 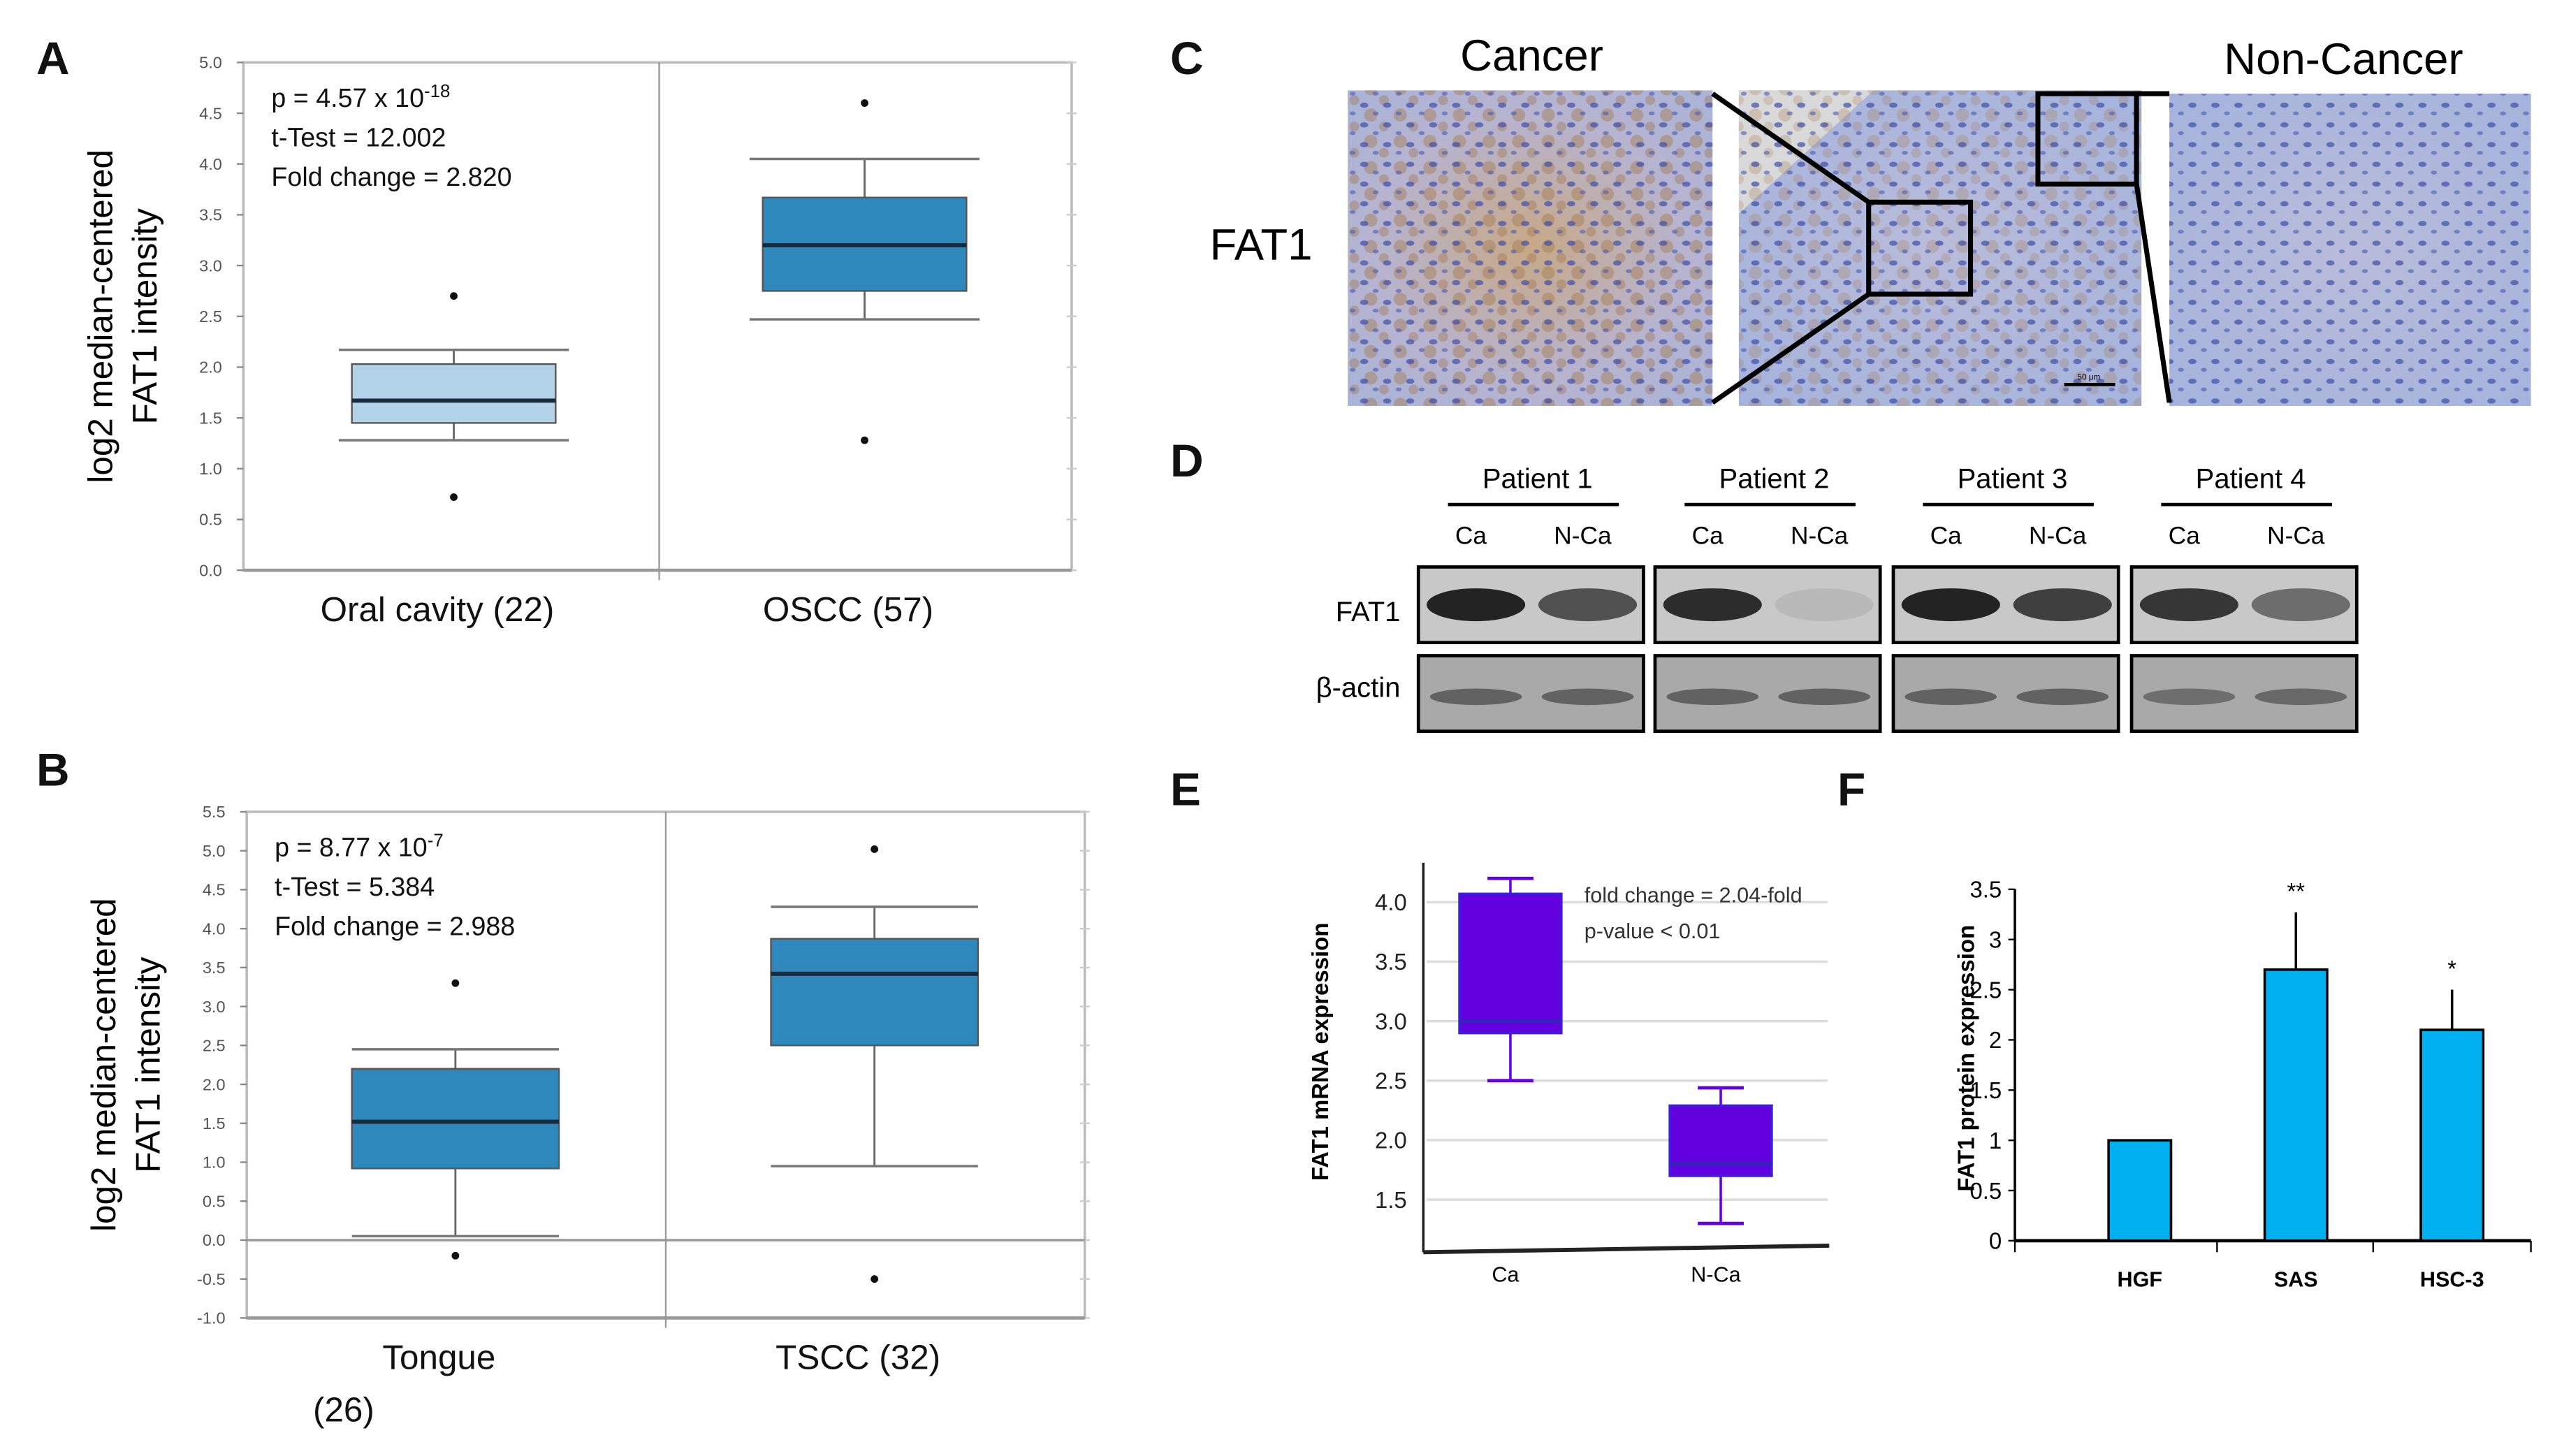 What do you see at coordinates (1995, 1140) in the screenshot?
I see `y-tick-label: 1` at bounding box center [1995, 1140].